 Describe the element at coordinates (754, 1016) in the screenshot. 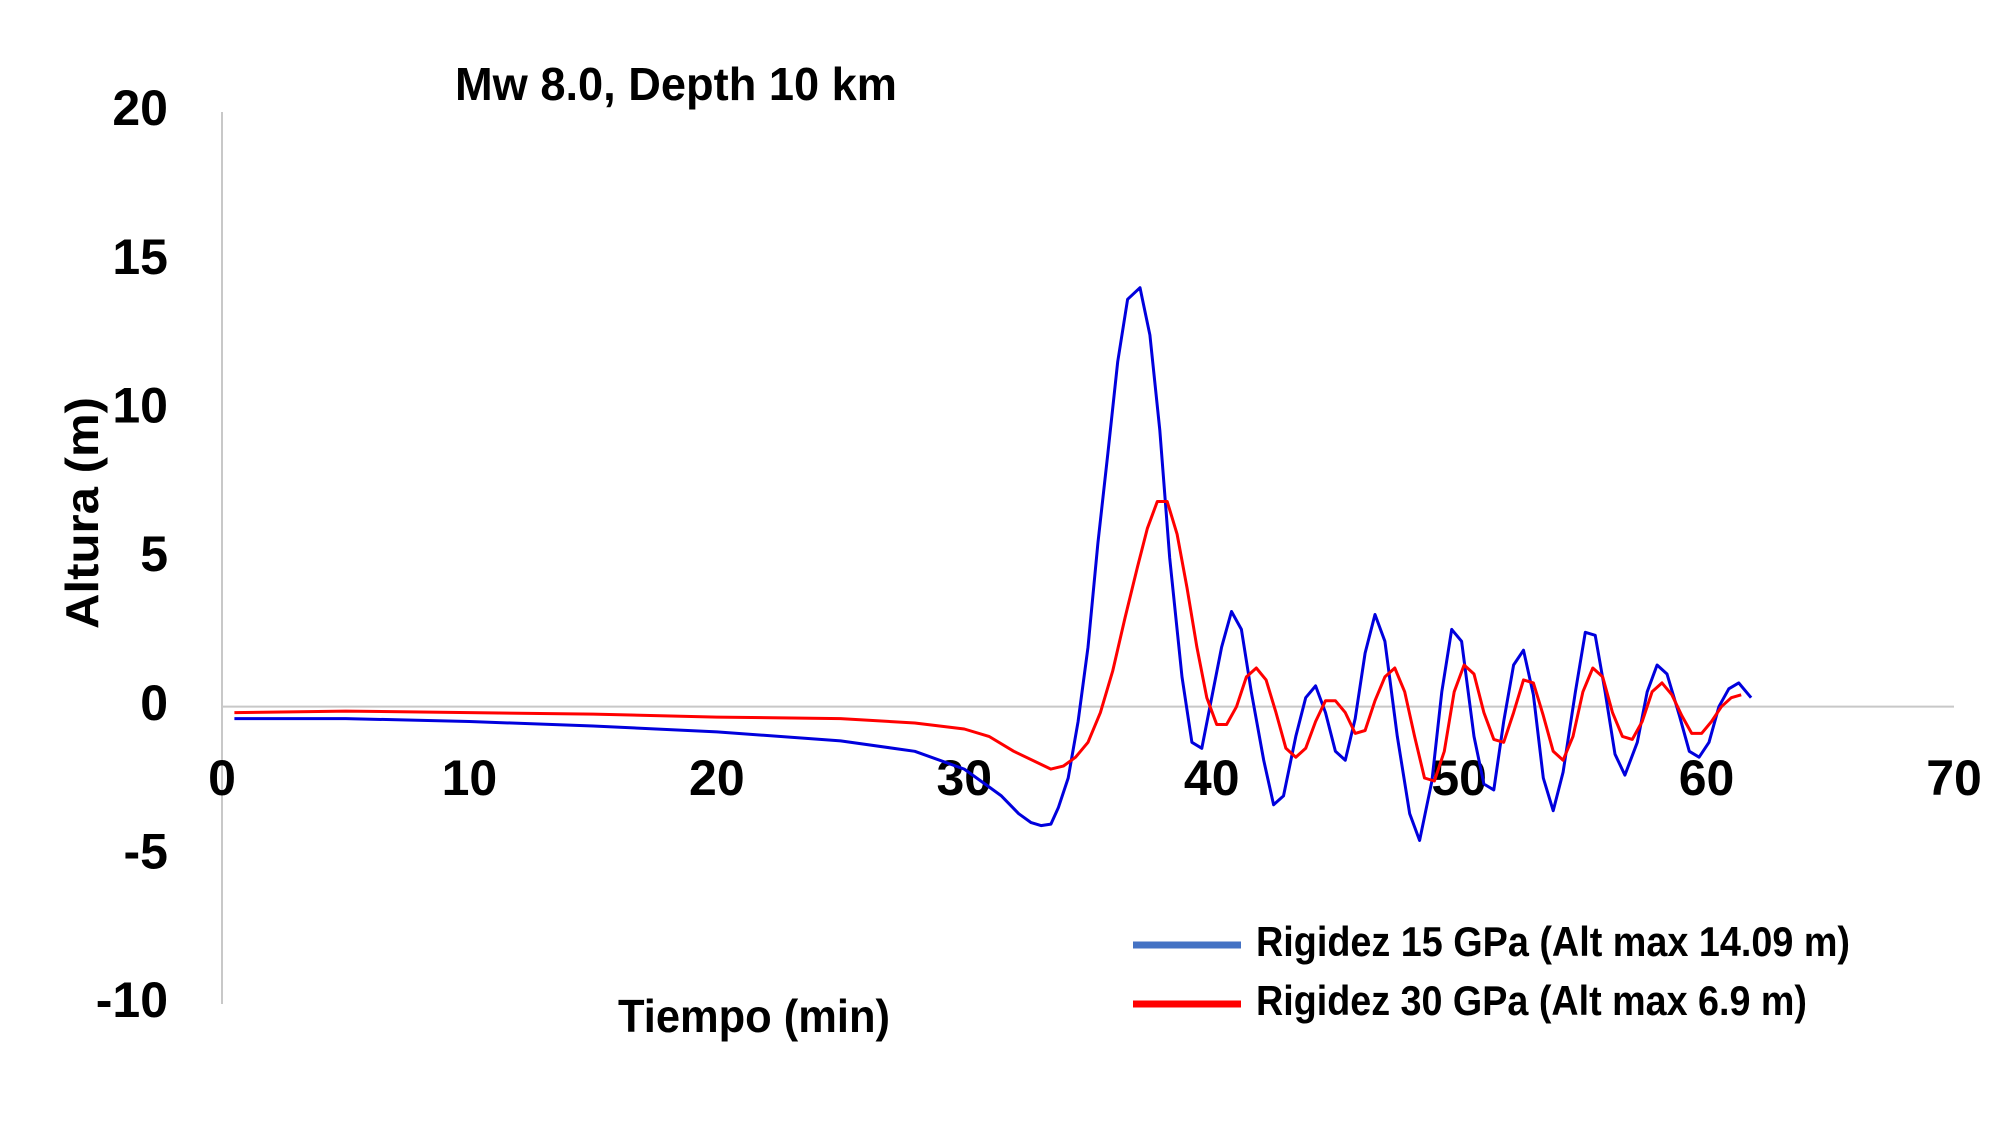

I see `x-axis-title: Tiempo (min)` at that location.